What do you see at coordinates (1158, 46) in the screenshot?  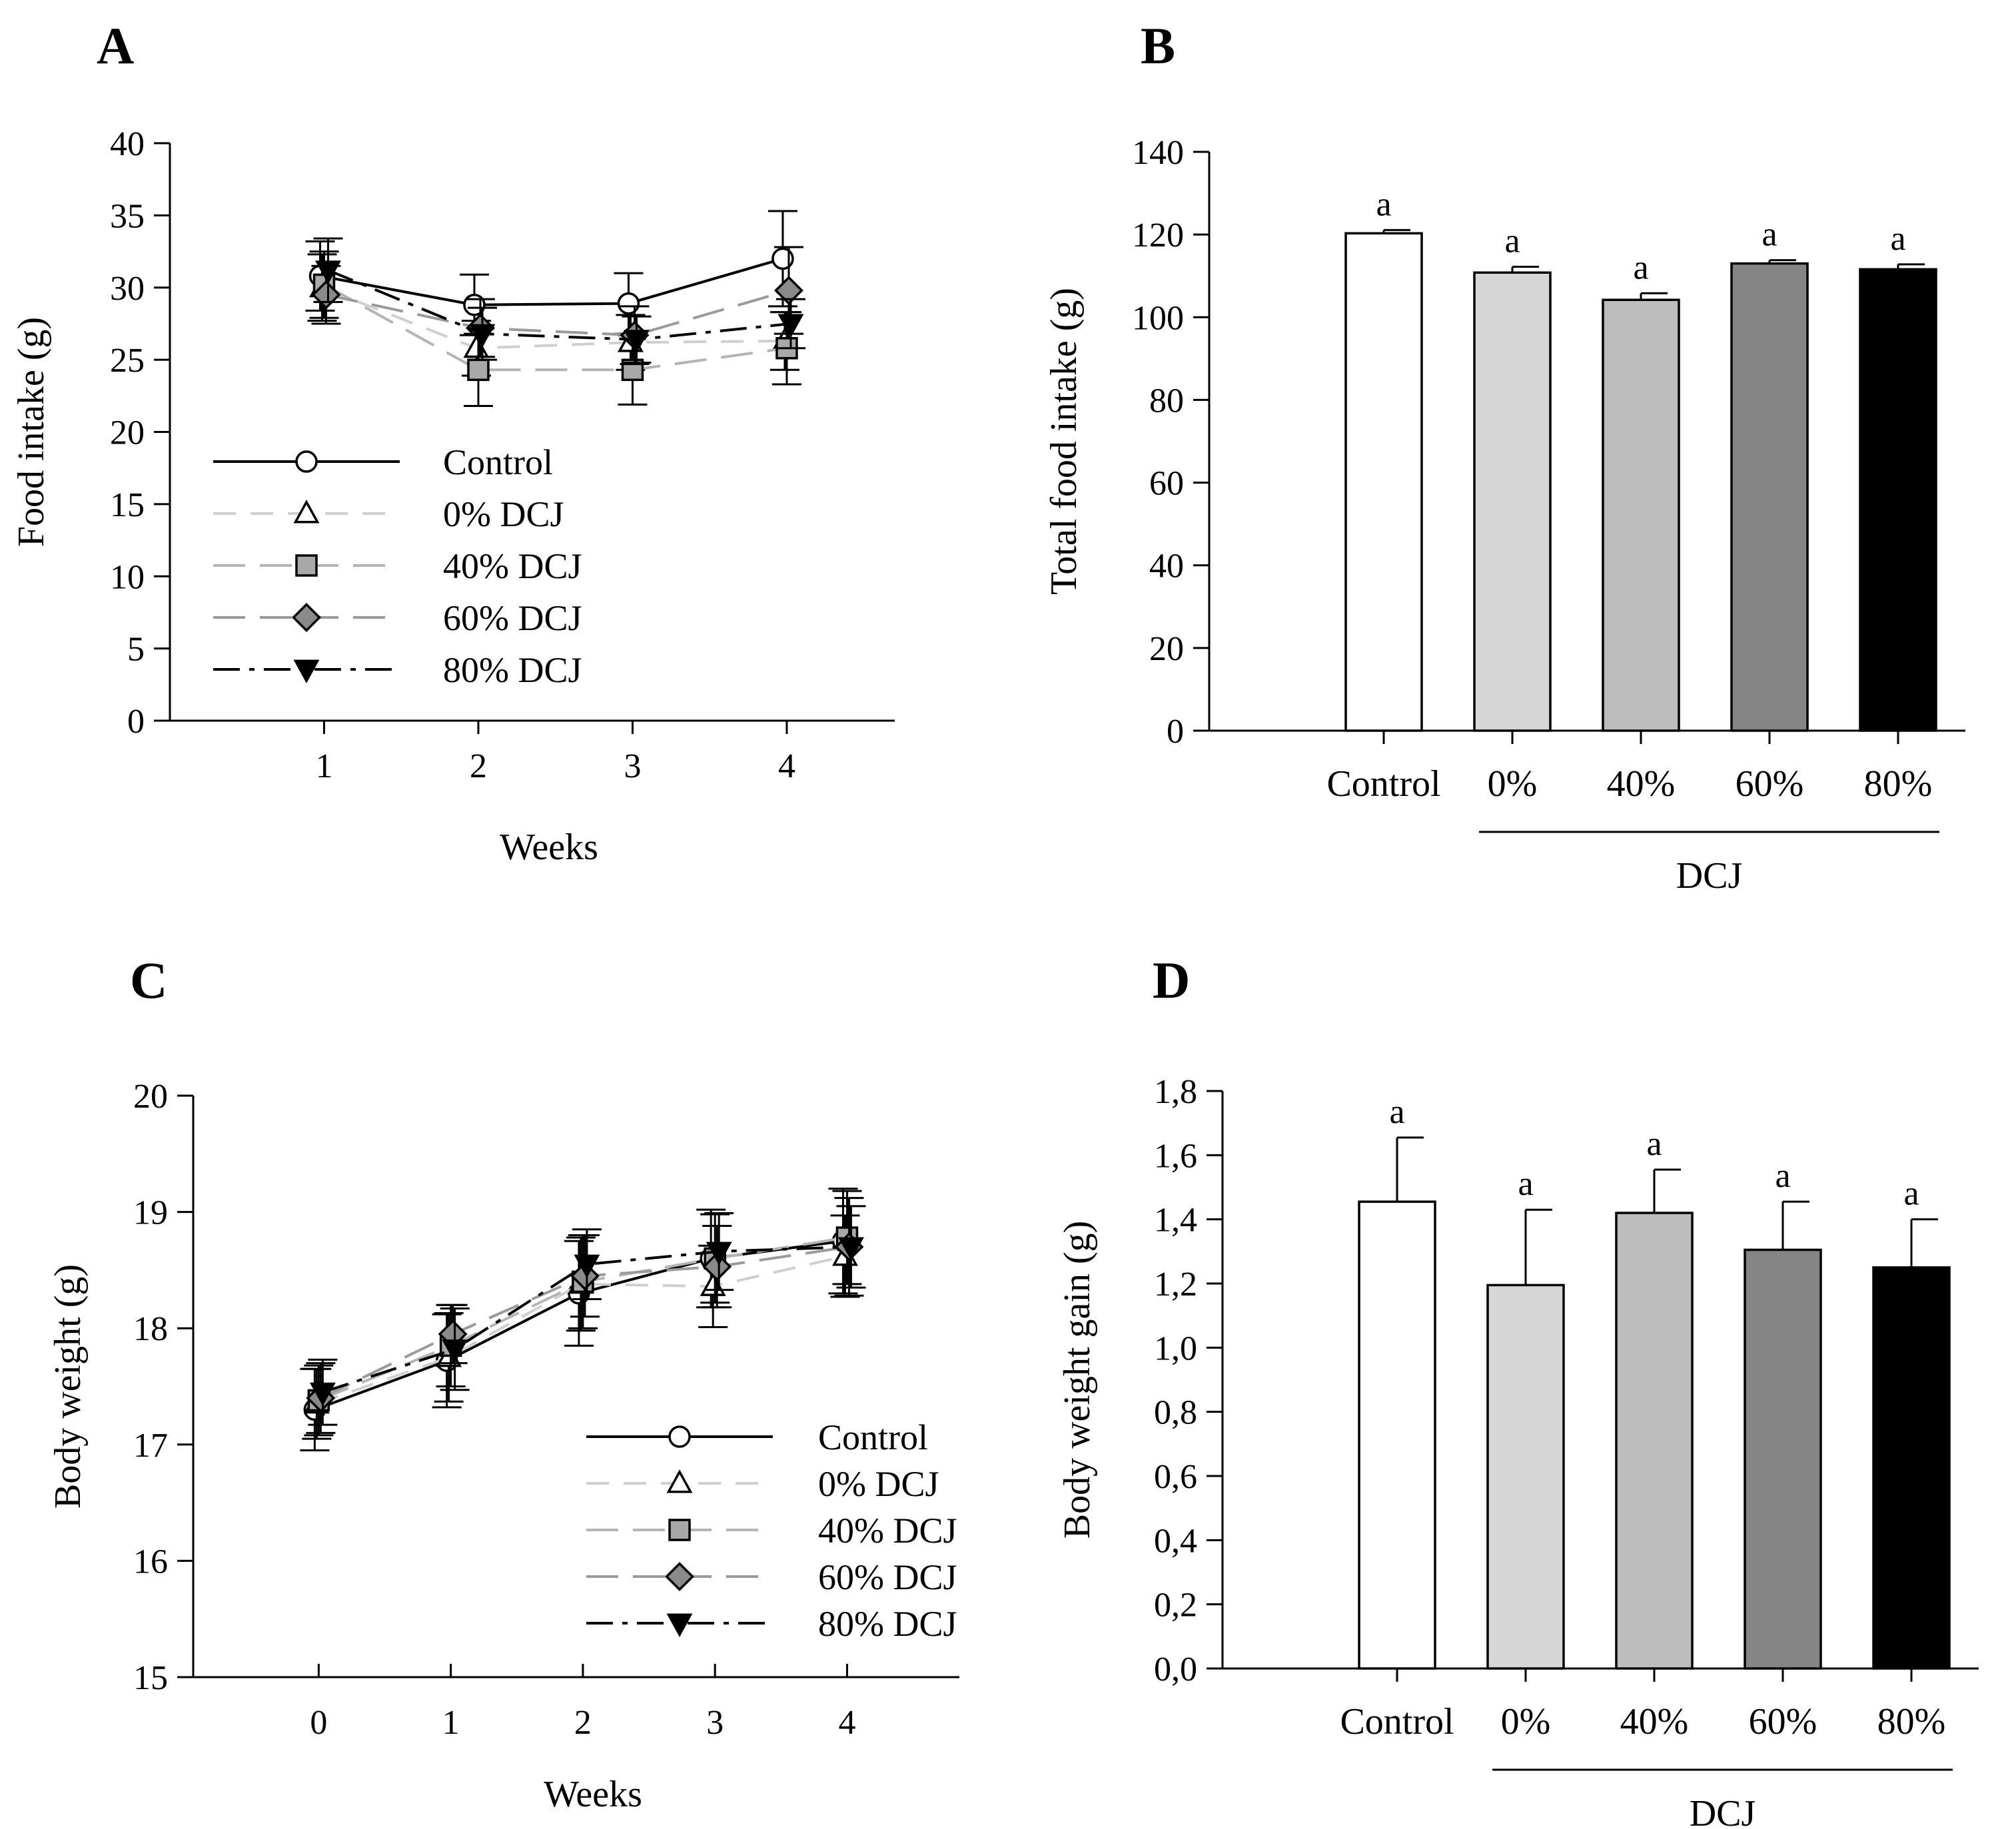 I see `panel-label: B` at bounding box center [1158, 46].